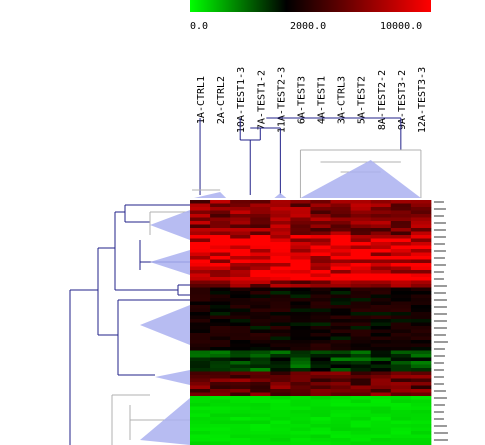 The height and width of the screenshot is (445, 485). Describe the element at coordinates (322, 100) in the screenshot. I see `column-label: 4A-TEST1` at that location.